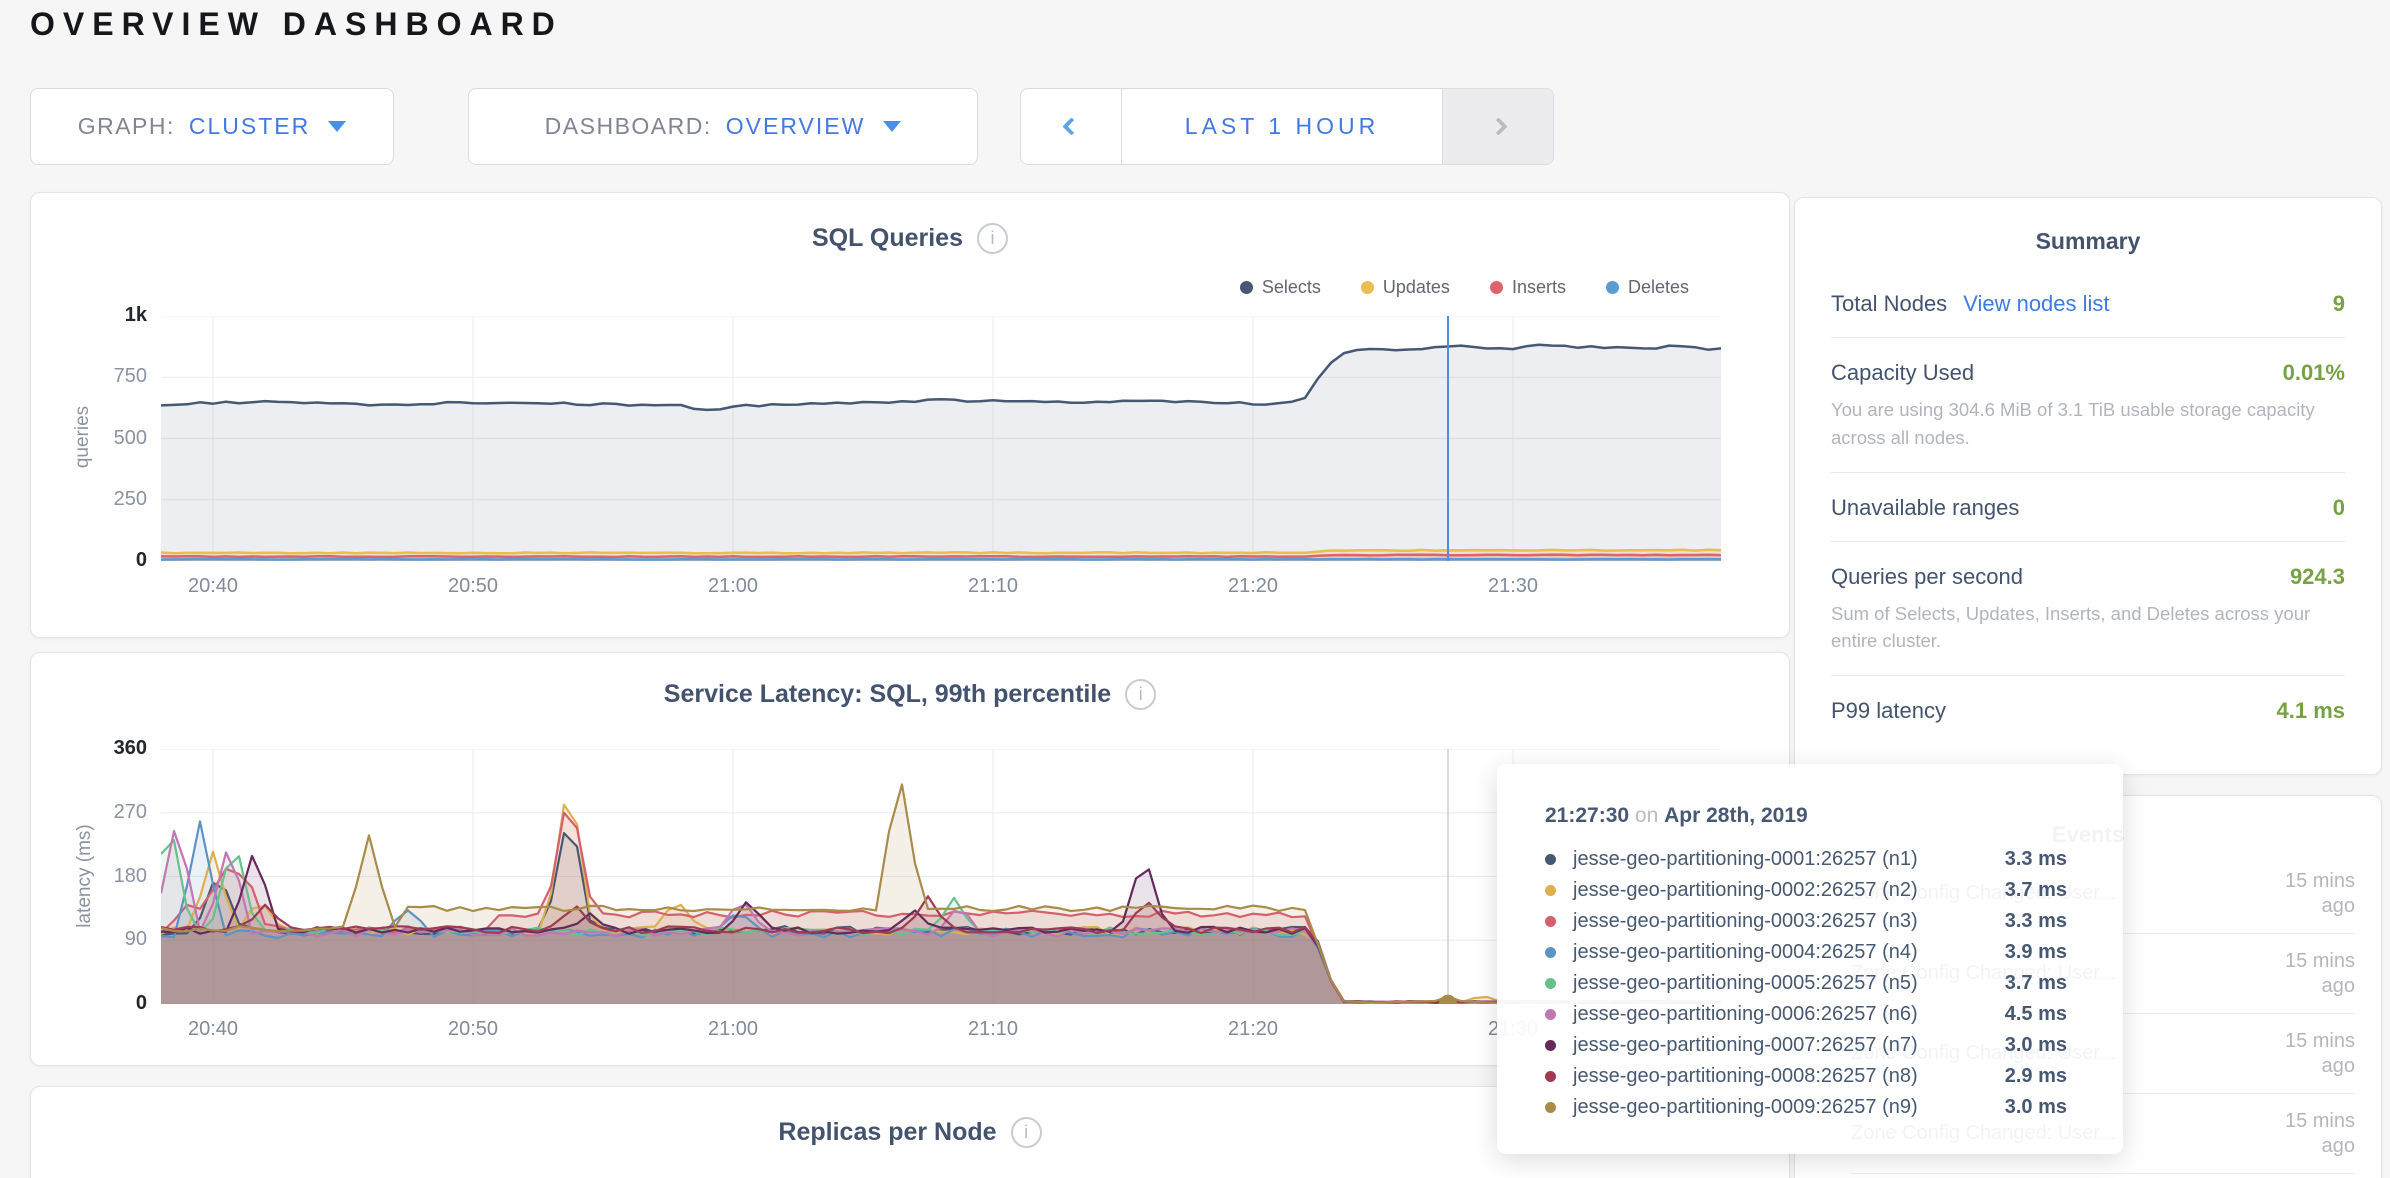 This screenshot has width=2390, height=1178. I want to click on time-range-next-button, so click(1498, 126).